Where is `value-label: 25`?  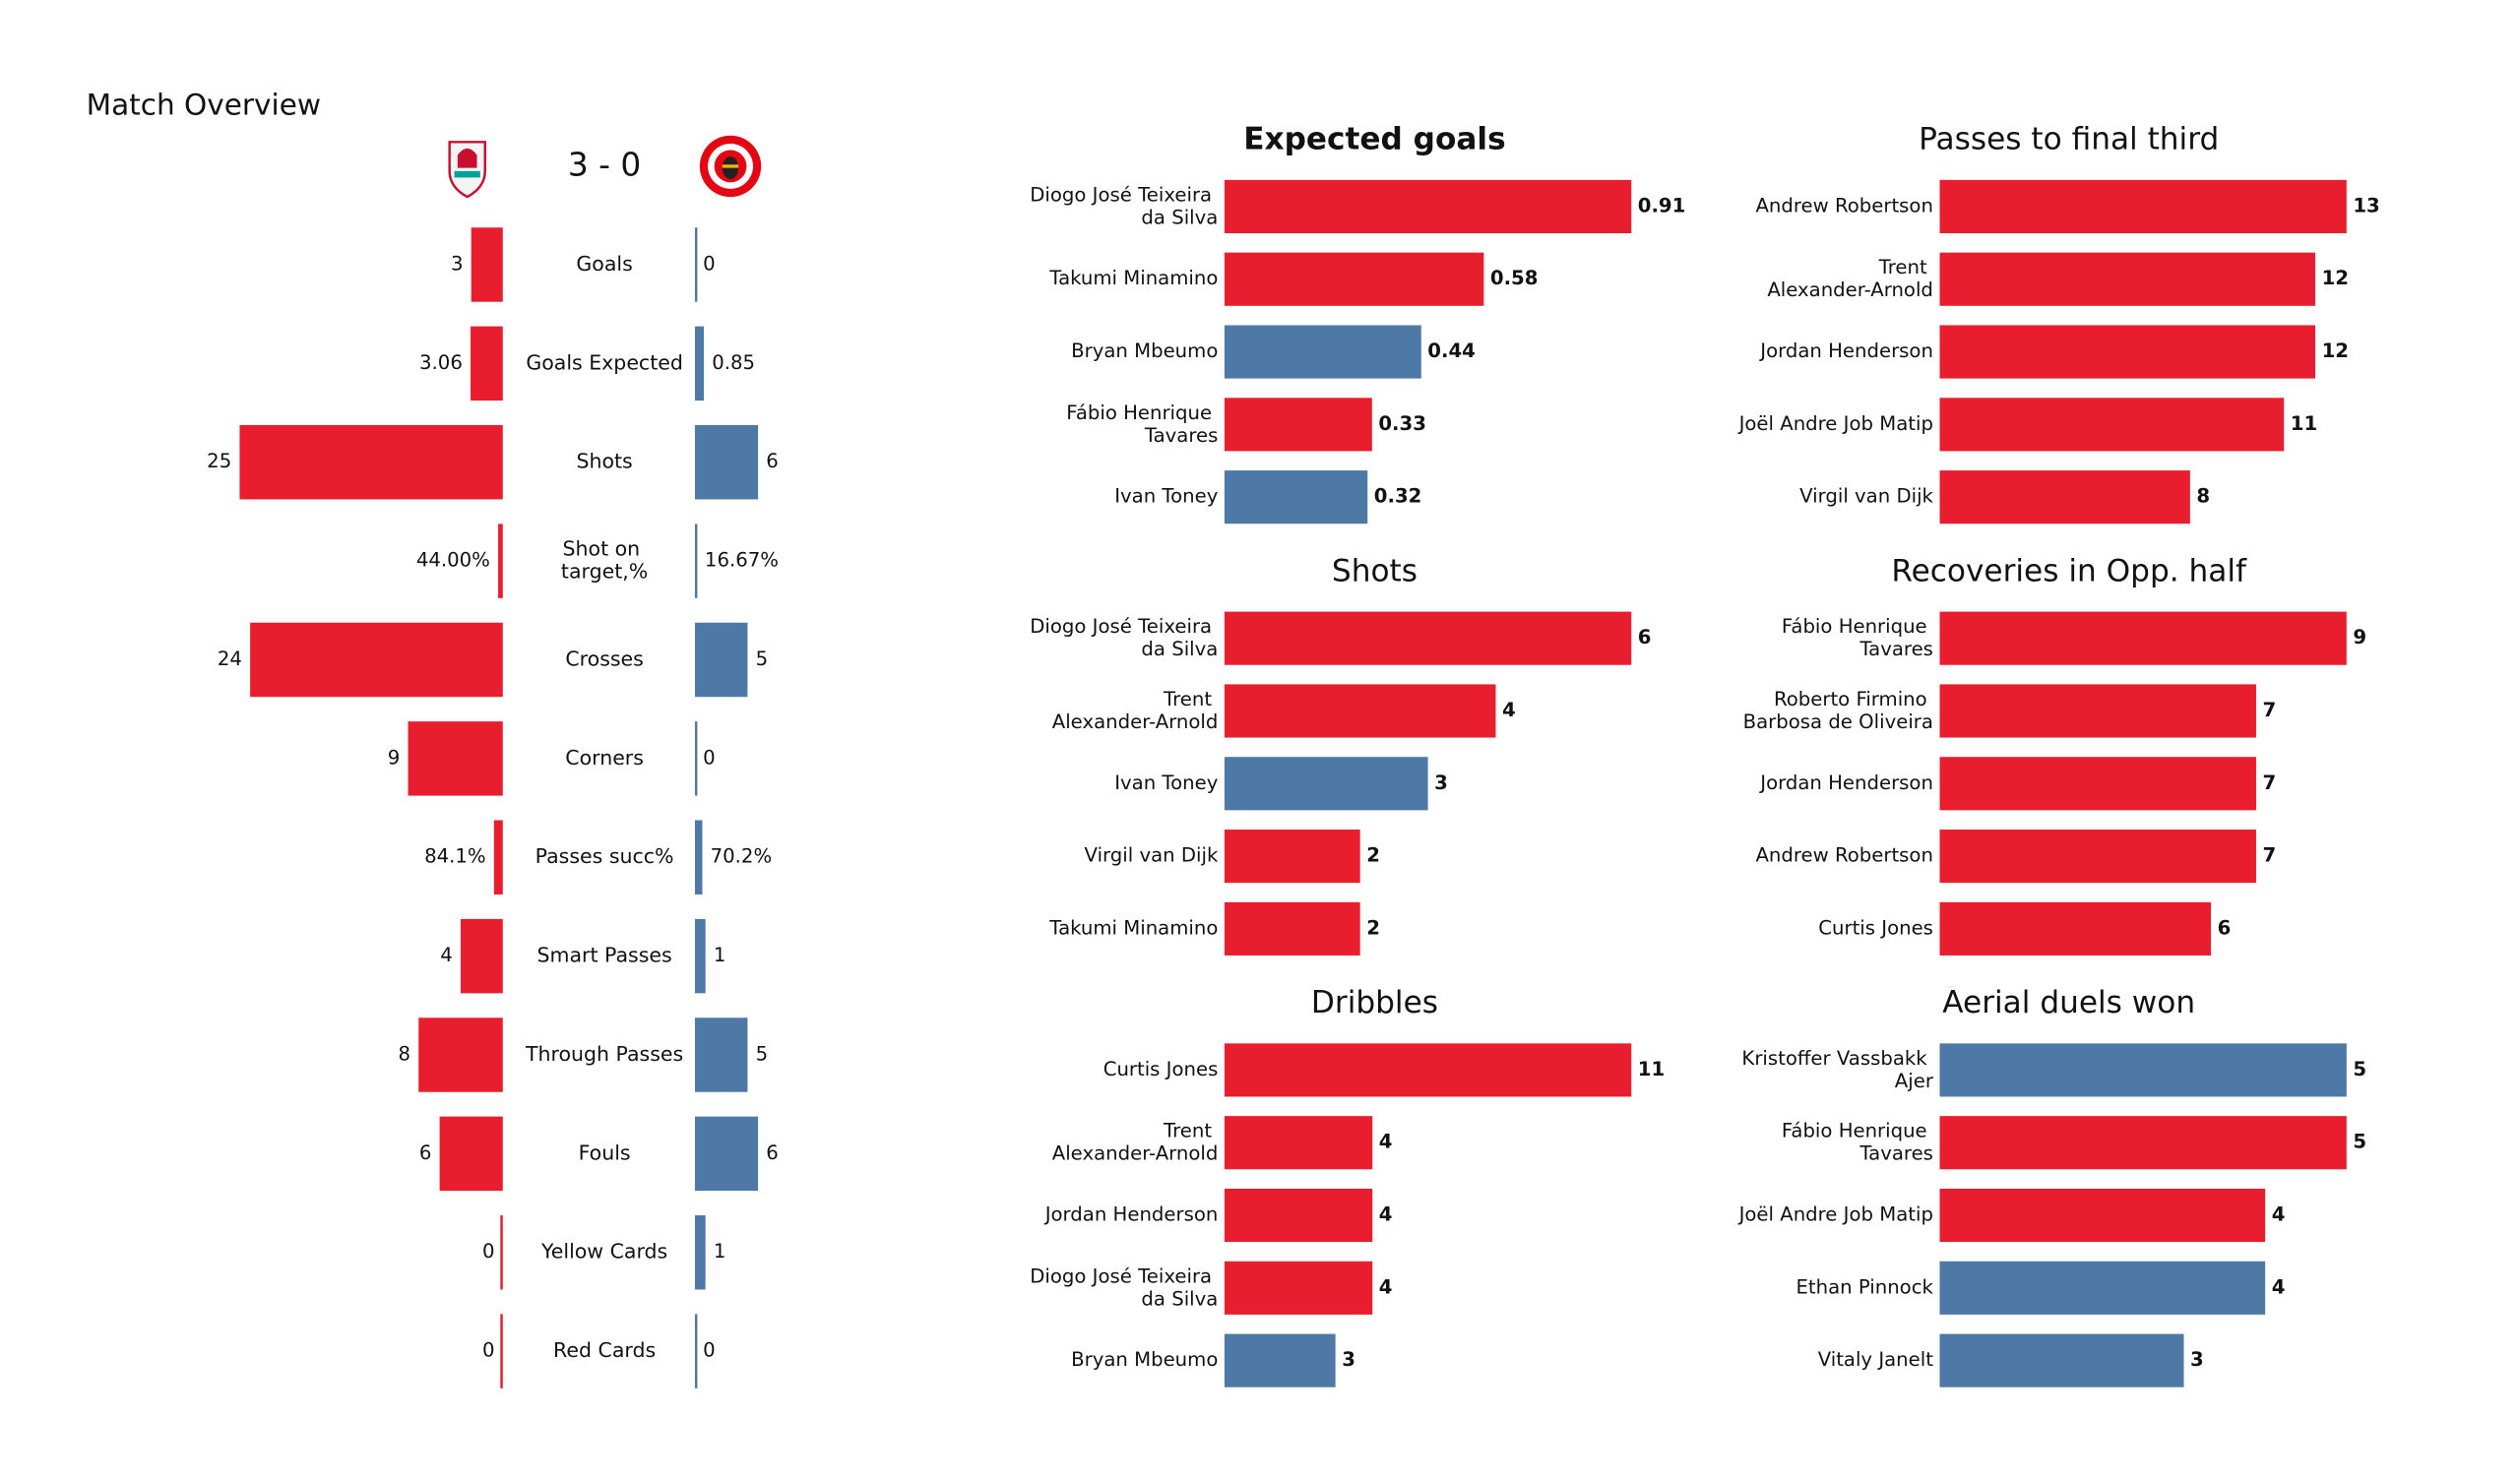
value-label: 25 is located at coordinates (219, 461).